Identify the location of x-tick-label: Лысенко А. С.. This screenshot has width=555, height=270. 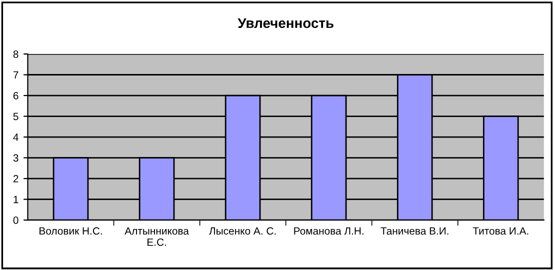
(242, 231).